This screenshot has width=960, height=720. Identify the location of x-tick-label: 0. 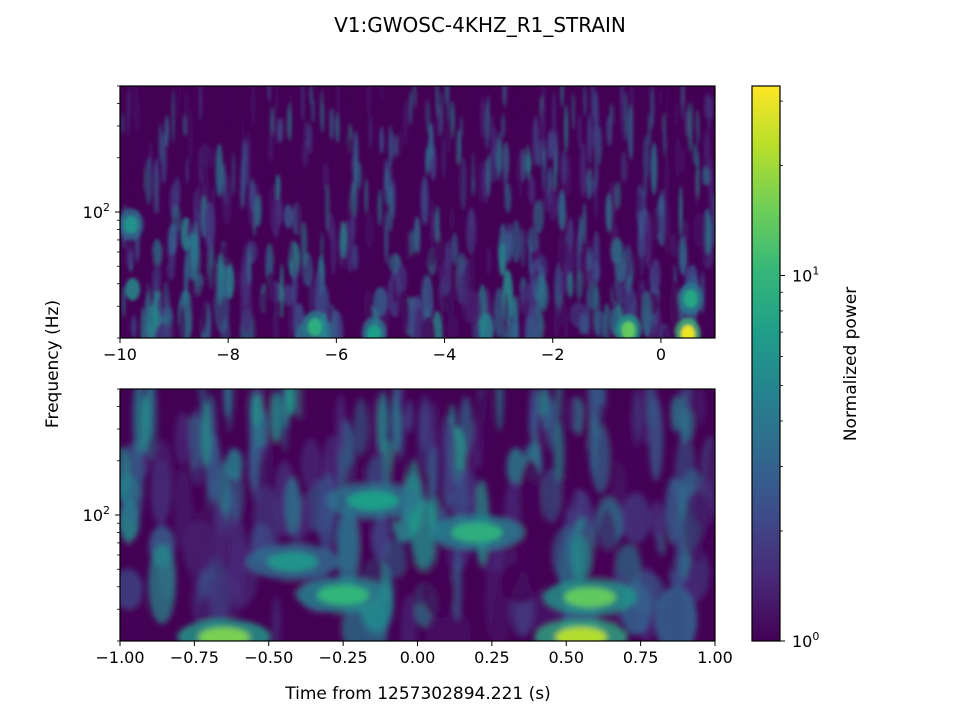
(661, 354).